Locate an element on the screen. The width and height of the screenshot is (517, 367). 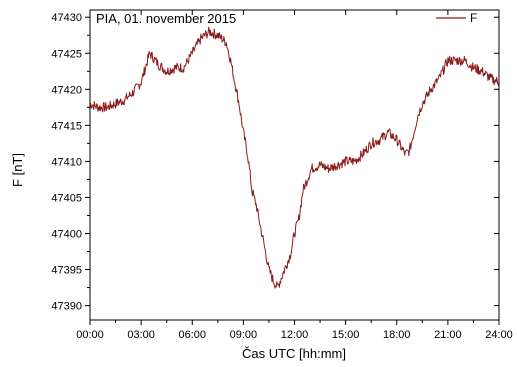
x-tick-label: 18:00 is located at coordinates (397, 335).